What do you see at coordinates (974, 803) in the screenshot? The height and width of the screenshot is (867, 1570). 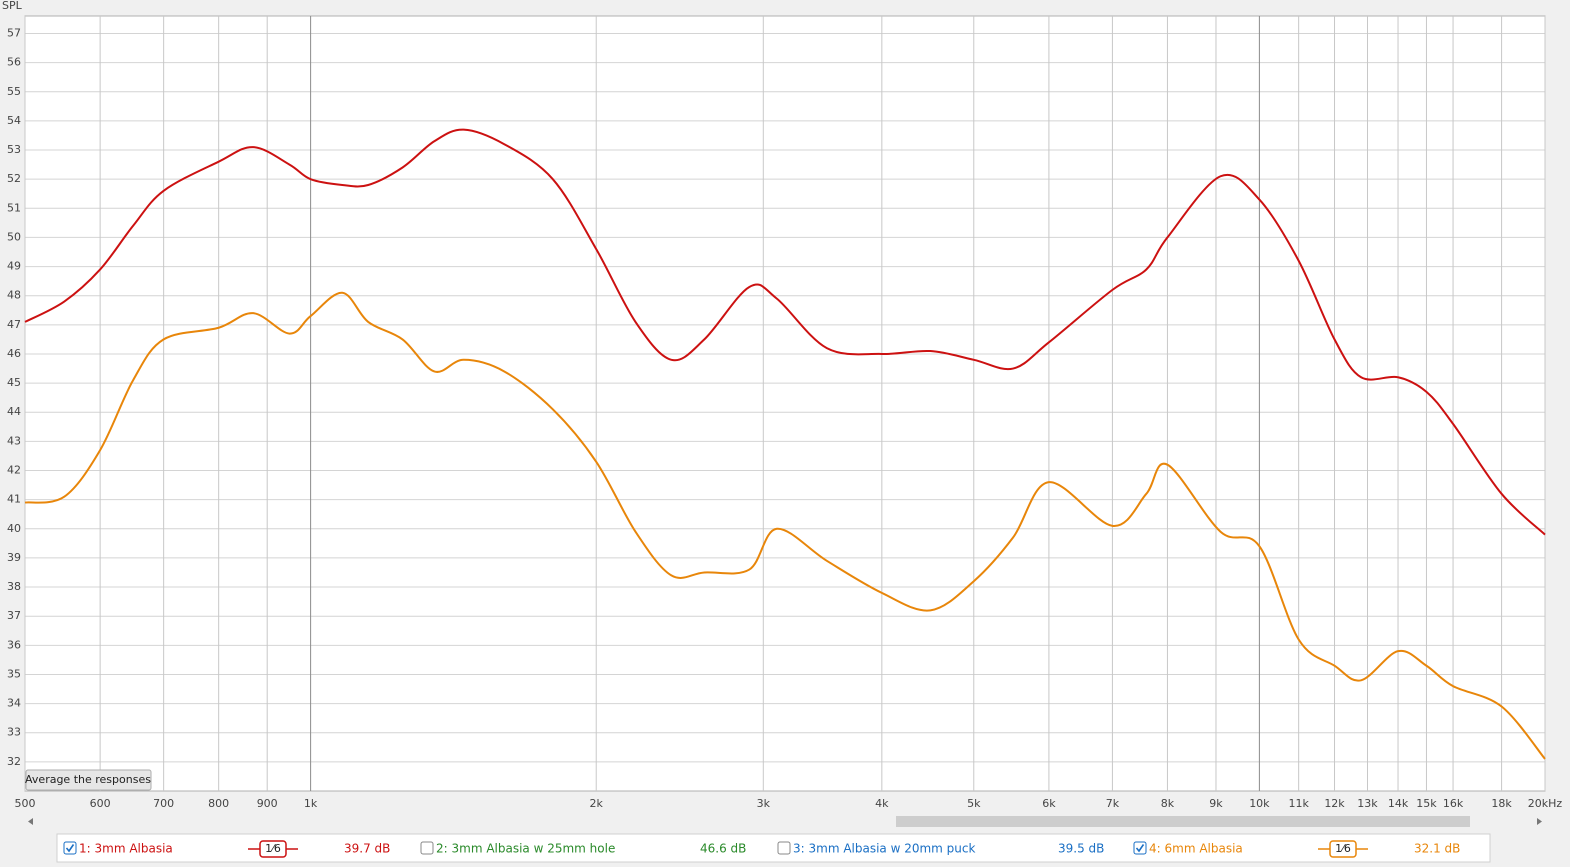 I see `x-tick-label: 5k` at bounding box center [974, 803].